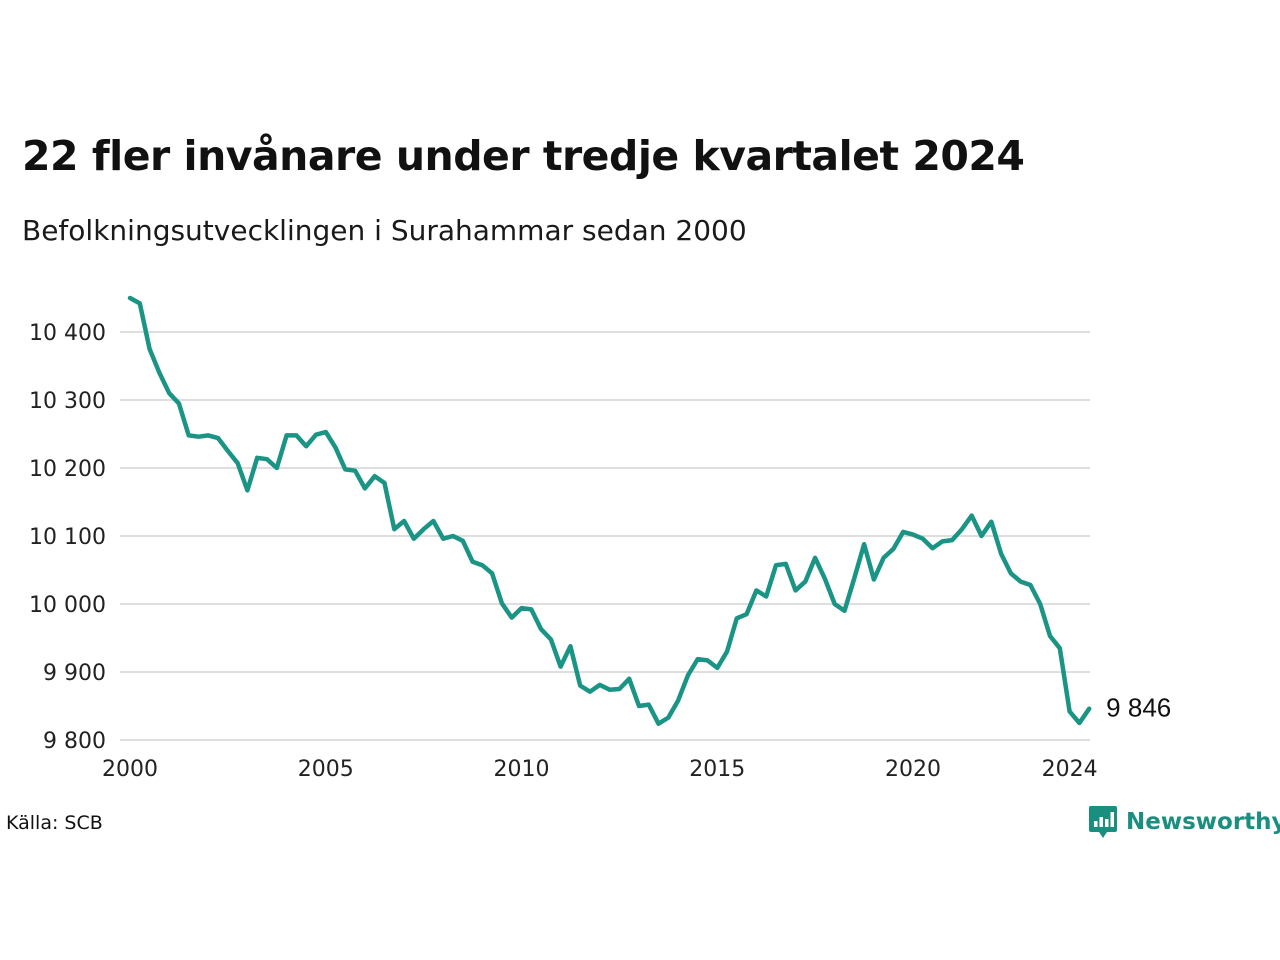 The width and height of the screenshot is (1280, 960). Describe the element at coordinates (74, 741) in the screenshot. I see `y-tick-label: 9 800` at that location.